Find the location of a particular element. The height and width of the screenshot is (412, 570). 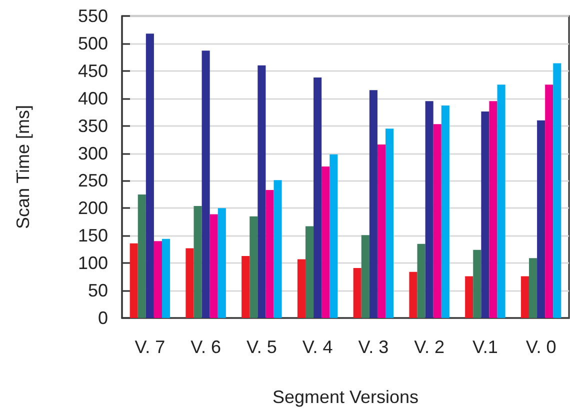

y-tick-label: 0 is located at coordinates (103, 318).